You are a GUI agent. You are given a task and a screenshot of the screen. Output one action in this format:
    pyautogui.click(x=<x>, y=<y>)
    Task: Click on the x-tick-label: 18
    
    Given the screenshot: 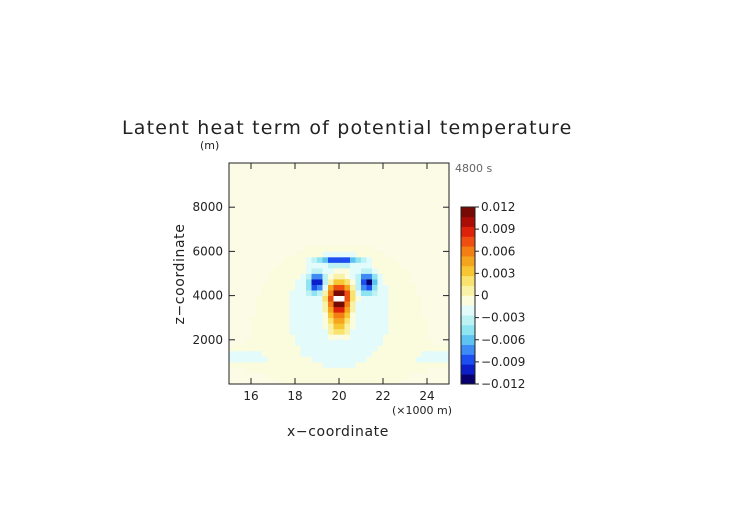 What is the action you would take?
    pyautogui.click(x=294, y=396)
    